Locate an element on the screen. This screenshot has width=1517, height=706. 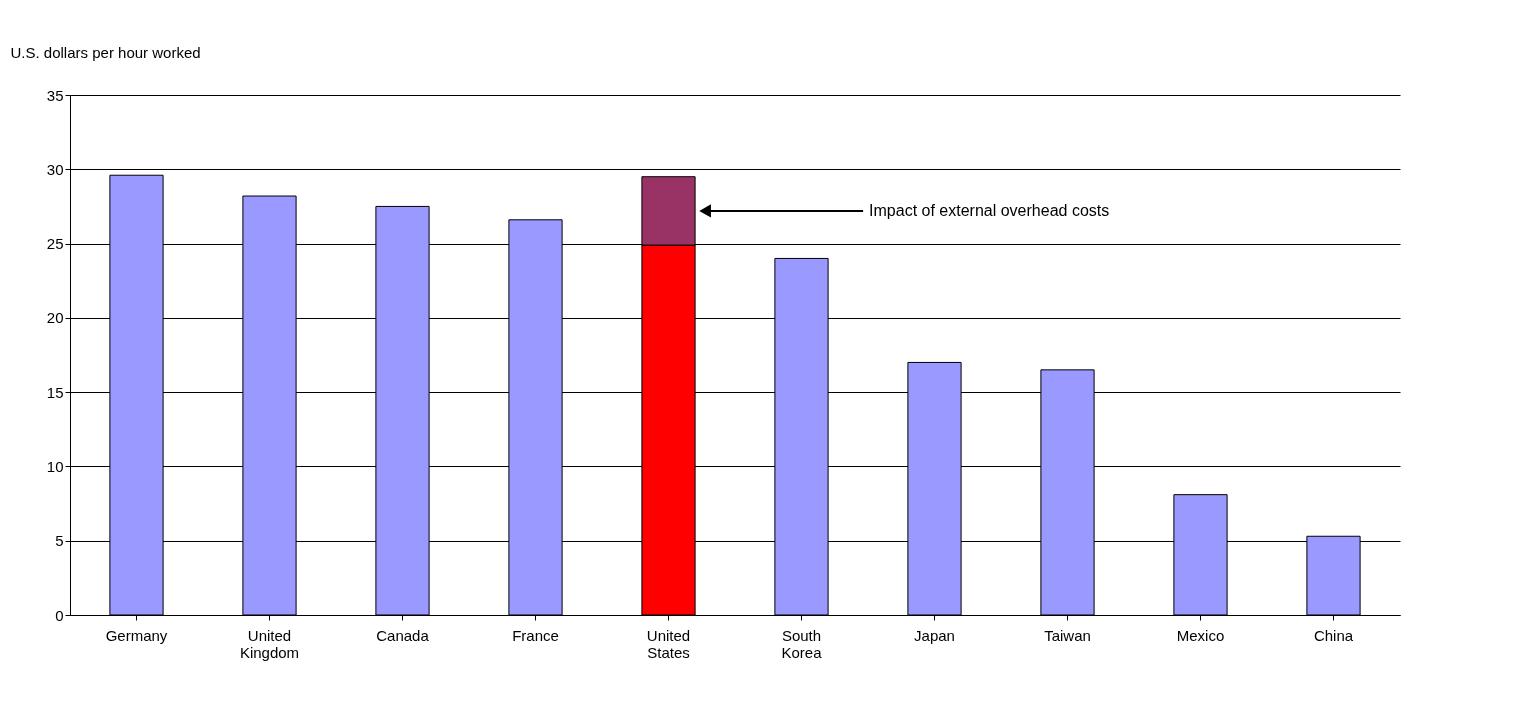
y-tick-label: 35 is located at coordinates (55, 95).